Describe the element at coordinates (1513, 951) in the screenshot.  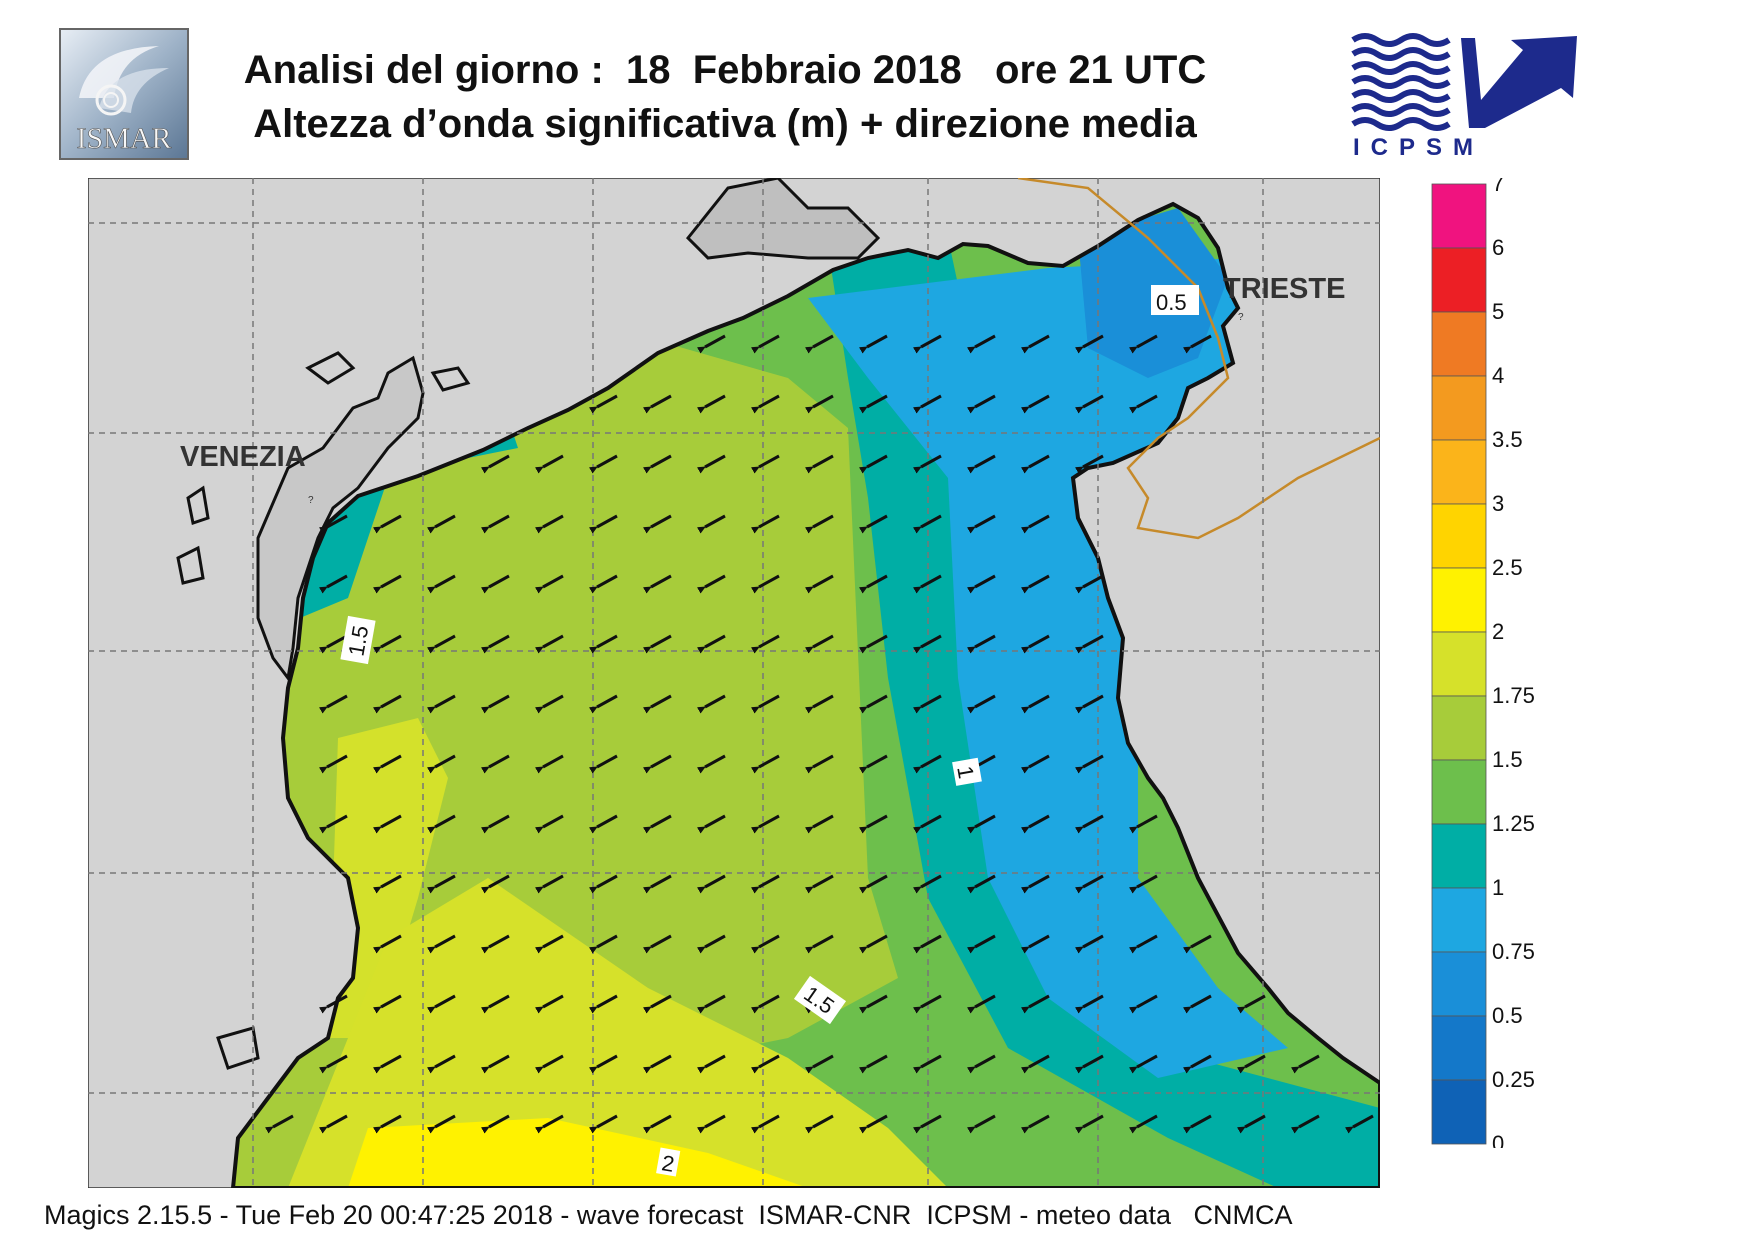
I see `colorbar-label: 0.75` at that location.